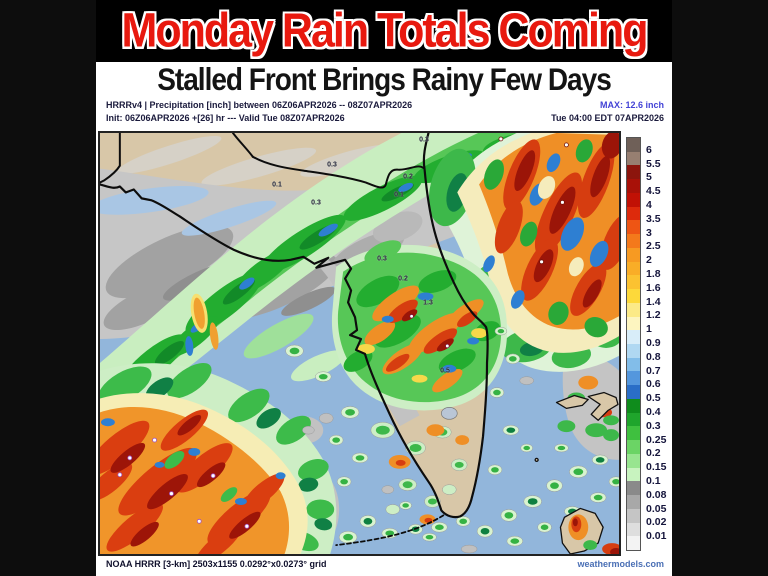  Describe the element at coordinates (656, 508) in the screenshot. I see `colorbar-label: 0.05` at that location.